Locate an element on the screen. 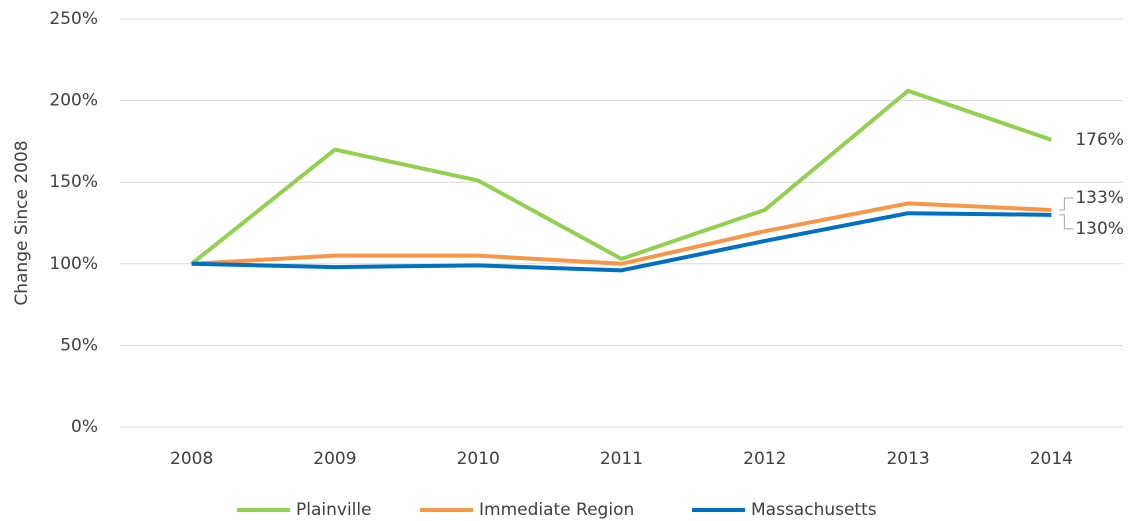 This screenshot has width=1136, height=521. y-axis-label: Change Since 2008 is located at coordinates (22, 222).